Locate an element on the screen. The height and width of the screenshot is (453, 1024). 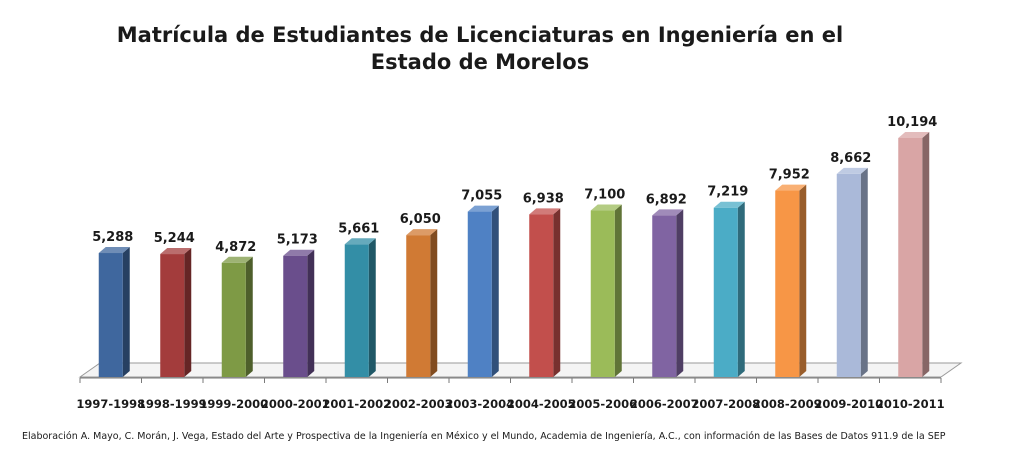
x-tick-label: 2007-2008 is located at coordinates (725, 404).